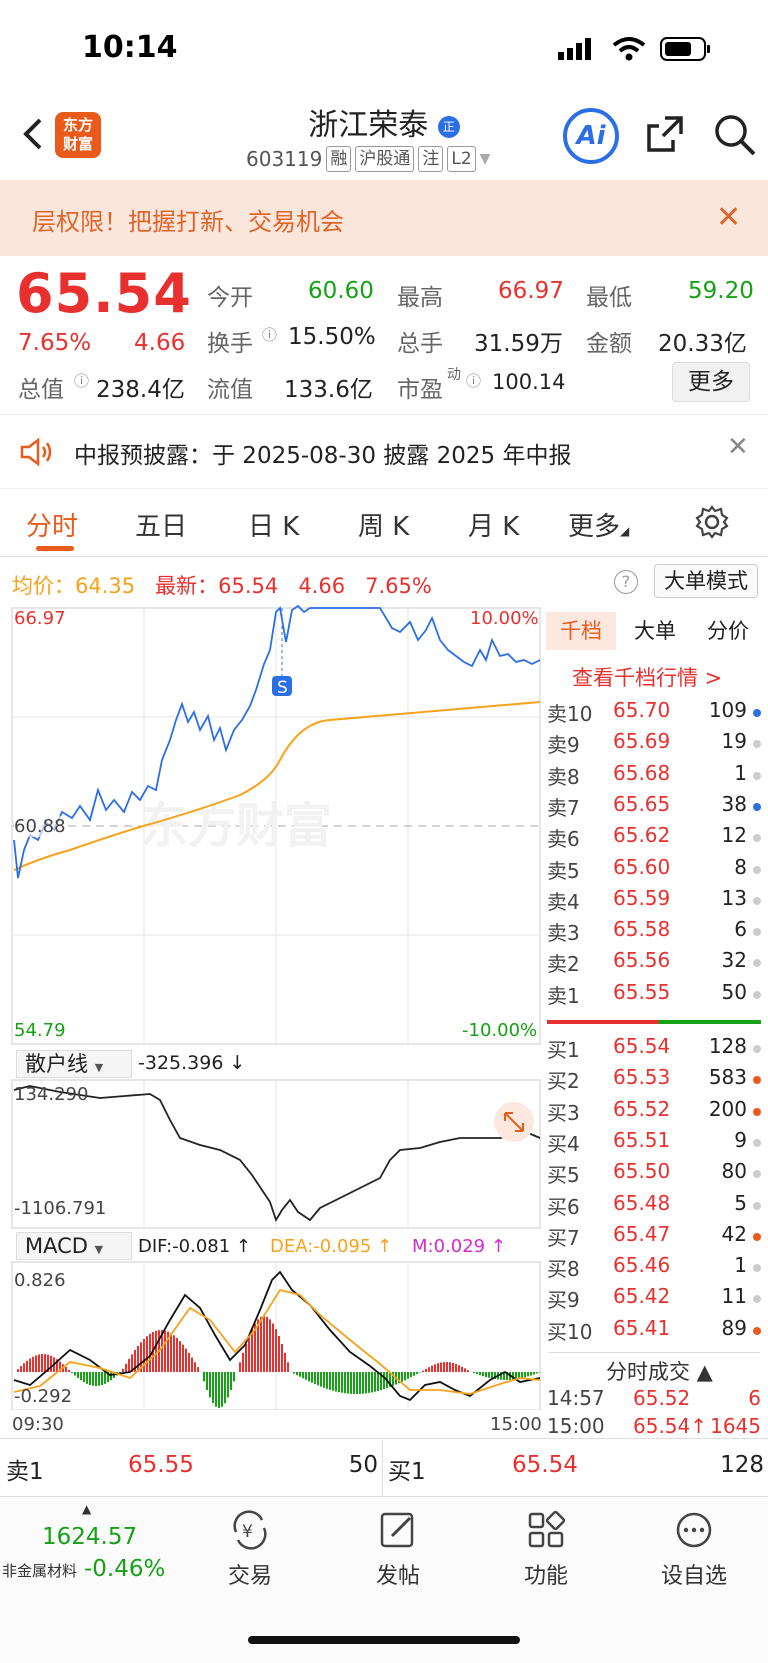 The width and height of the screenshot is (768, 1663). What do you see at coordinates (576, 1468) in the screenshot?
I see `bid1-summary: 买1 65.54 128` at bounding box center [576, 1468].